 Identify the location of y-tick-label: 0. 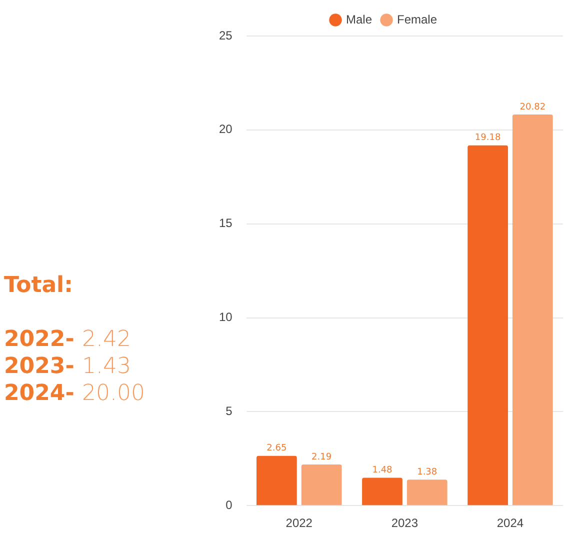
(229, 505).